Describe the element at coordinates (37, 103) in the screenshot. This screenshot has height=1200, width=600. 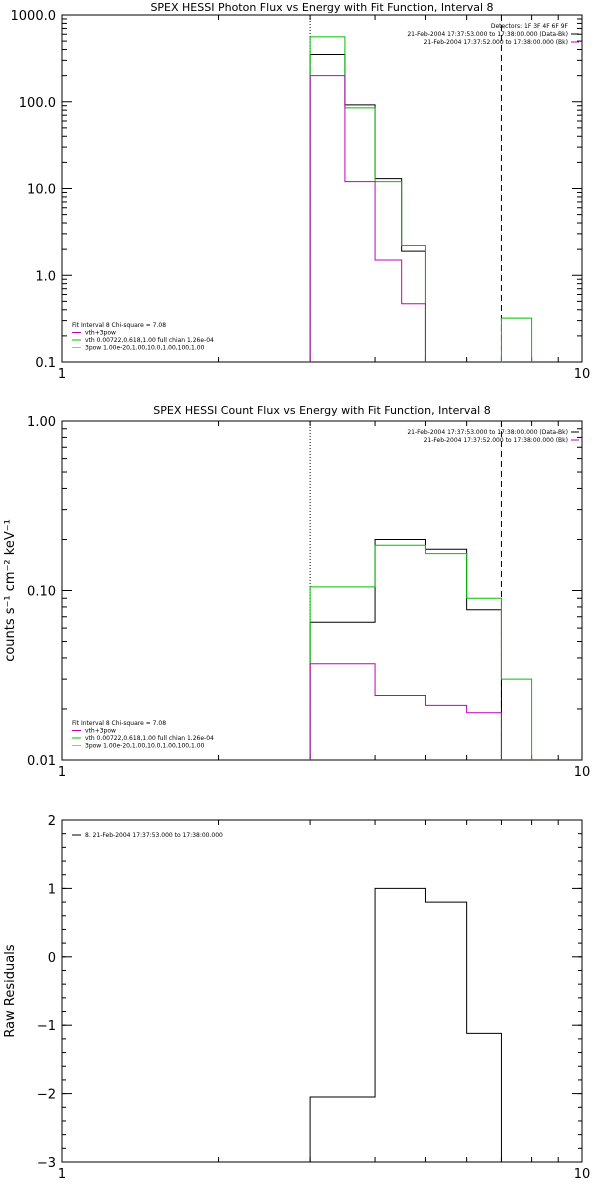
I see `y-tick-label: 100.0` at that location.